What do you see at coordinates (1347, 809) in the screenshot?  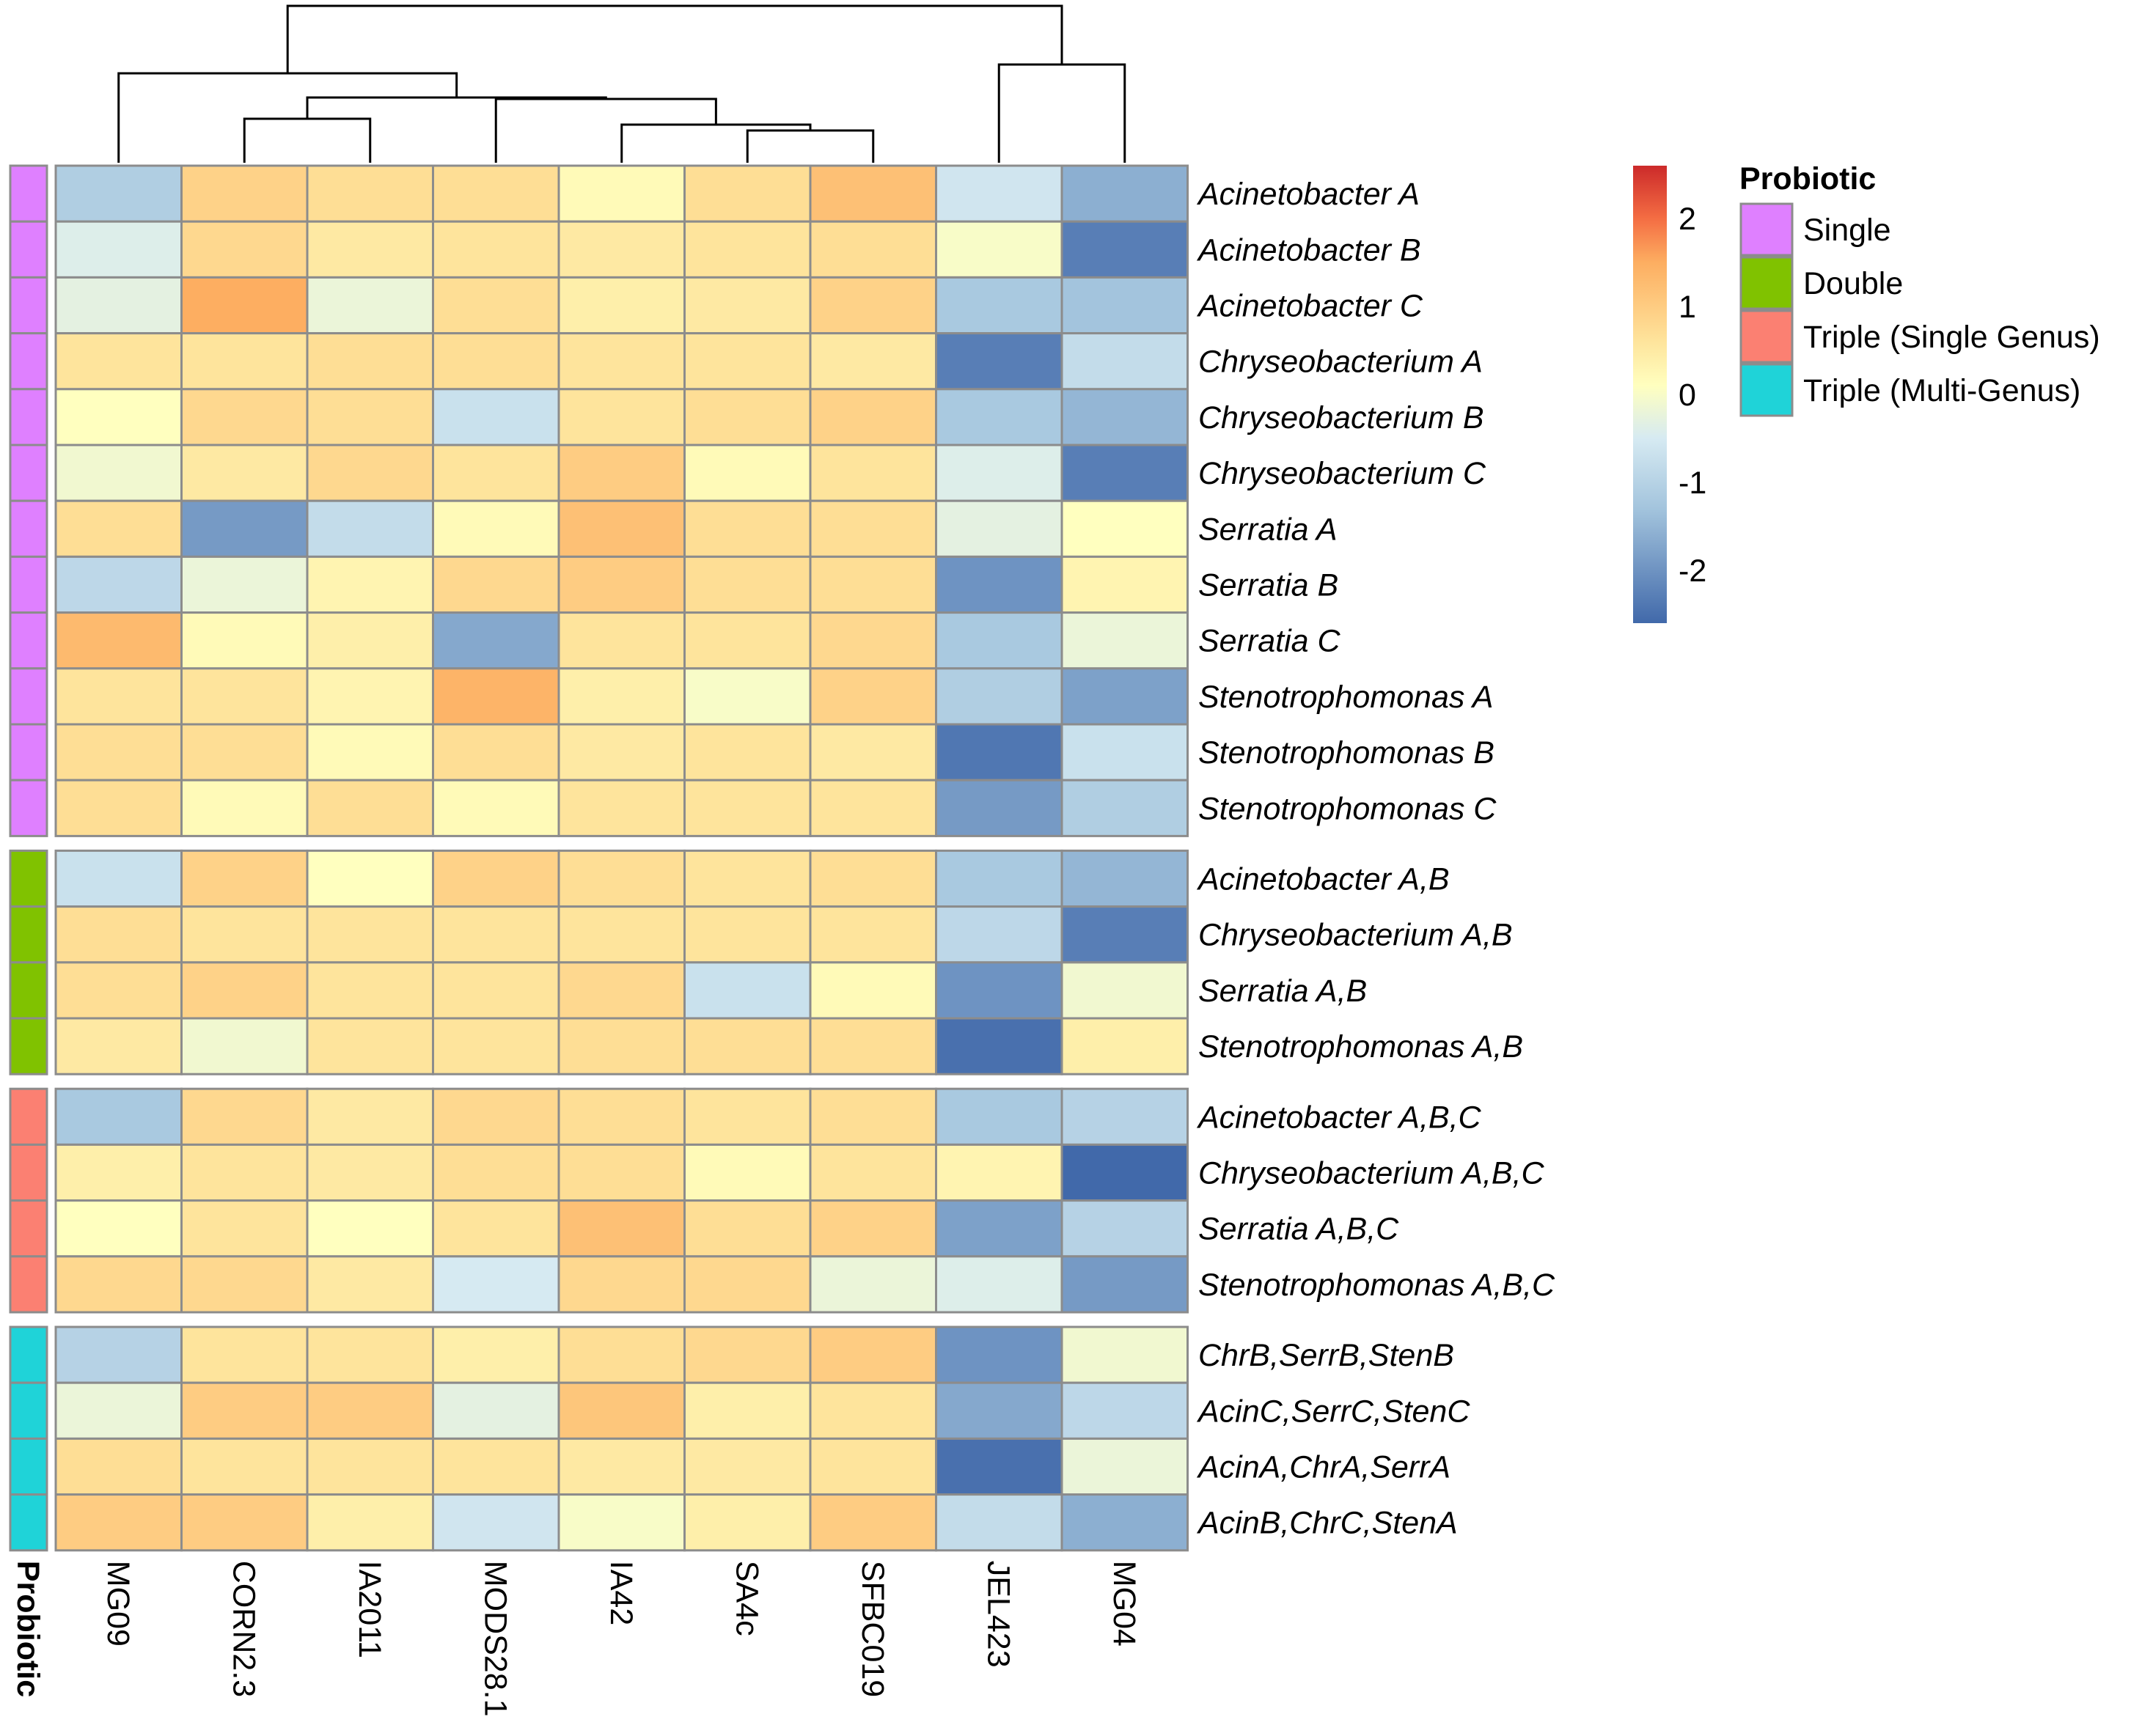 I see `row-label-stenotrophomonas-c: Stenotrophomonas C` at bounding box center [1347, 809].